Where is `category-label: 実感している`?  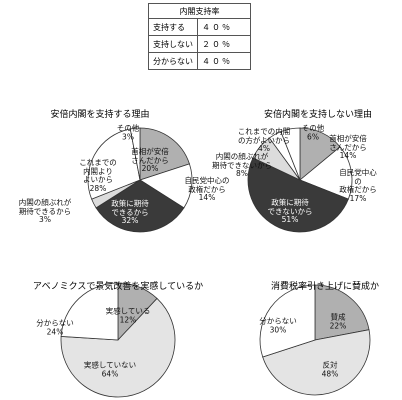
category-label: 実感している is located at coordinates (128, 311).